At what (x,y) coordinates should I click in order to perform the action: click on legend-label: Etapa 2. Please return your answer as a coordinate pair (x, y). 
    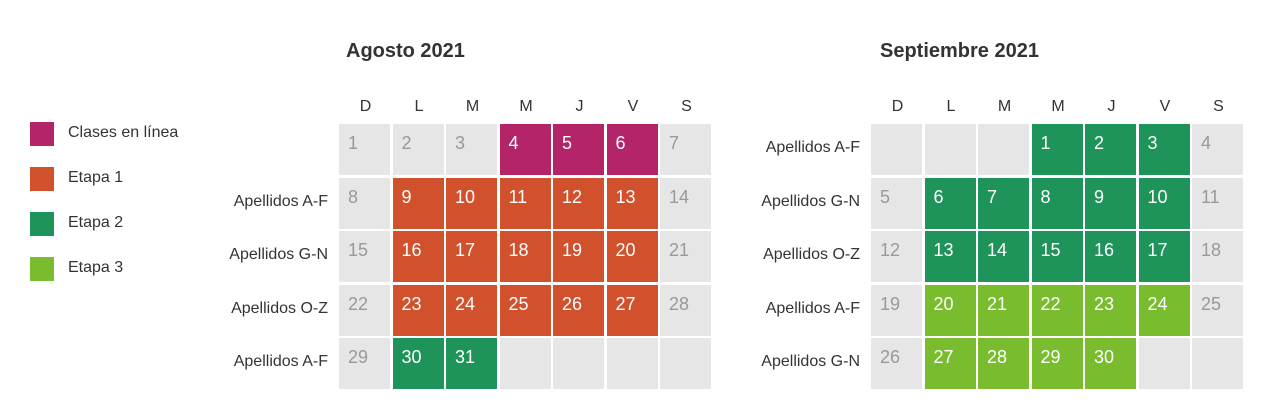
    Looking at the image, I should click on (96, 222).